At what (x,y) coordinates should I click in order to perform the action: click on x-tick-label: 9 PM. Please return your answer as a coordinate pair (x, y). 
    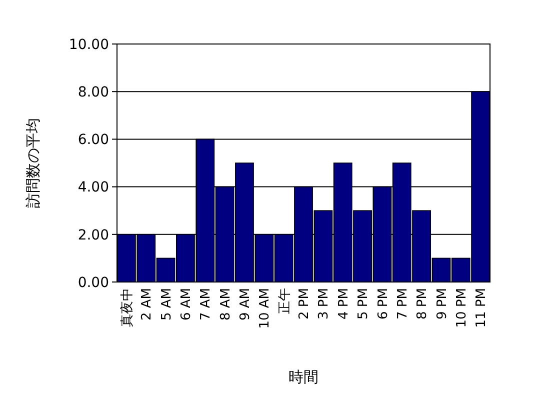
    Looking at the image, I should click on (442, 304).